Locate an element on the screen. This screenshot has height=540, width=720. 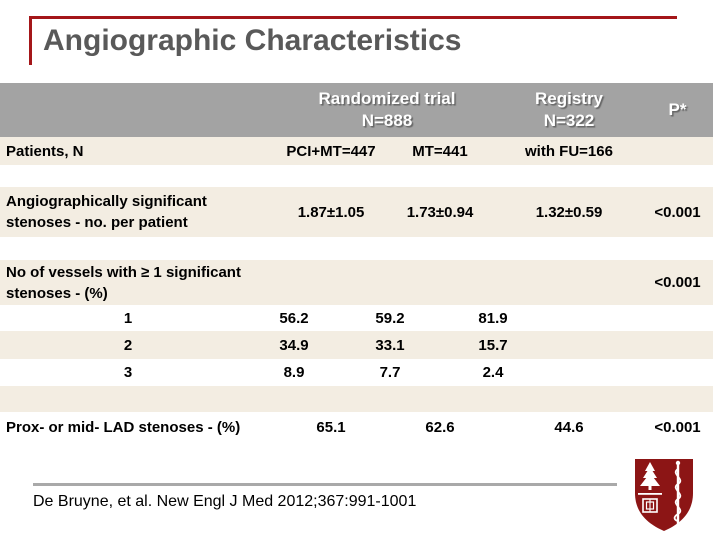
stenoses-registry-value: 1.32±0.59 is located at coordinates (569, 212).